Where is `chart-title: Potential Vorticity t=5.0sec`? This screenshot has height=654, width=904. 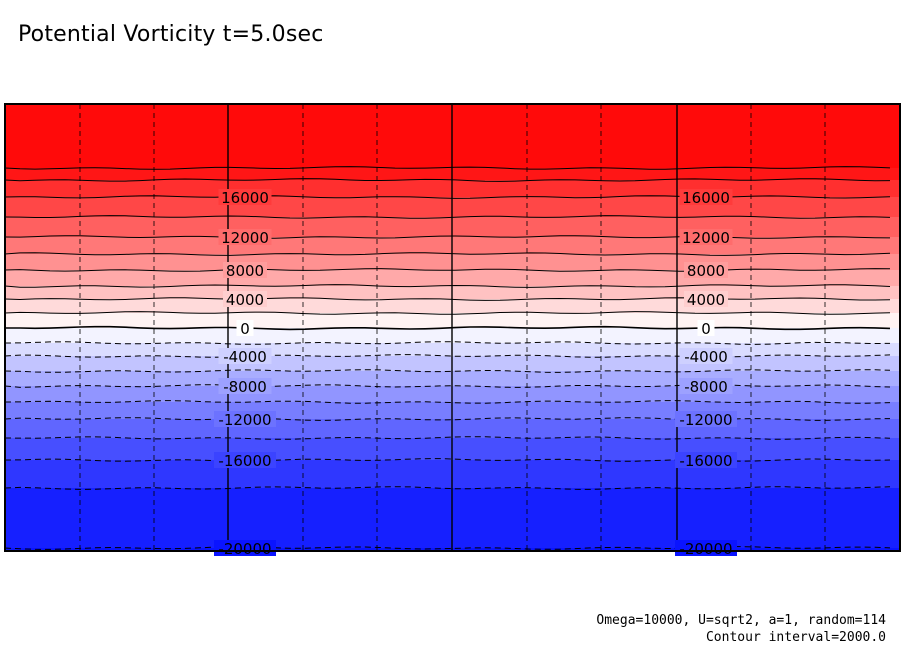
chart-title: Potential Vorticity t=5.0sec is located at coordinates (171, 34).